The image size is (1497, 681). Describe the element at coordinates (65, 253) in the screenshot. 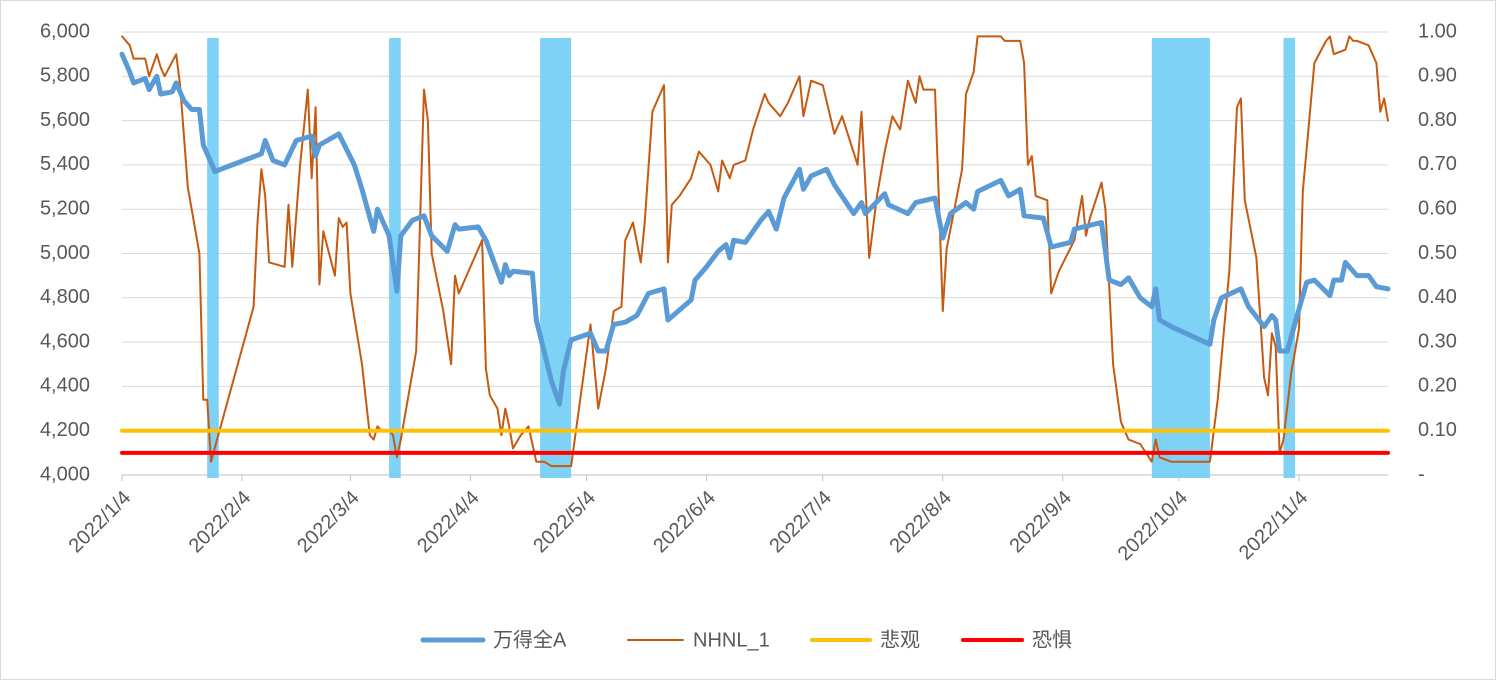

I see `y-tick-label: 5,000` at that location.